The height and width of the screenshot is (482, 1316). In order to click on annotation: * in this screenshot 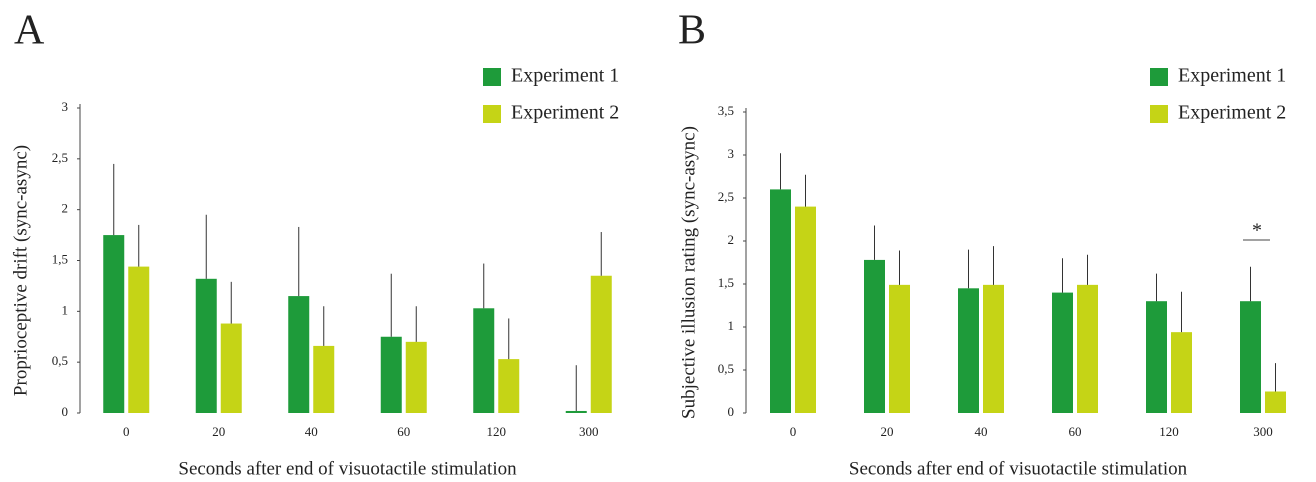, I will do `click(1257, 231)`.